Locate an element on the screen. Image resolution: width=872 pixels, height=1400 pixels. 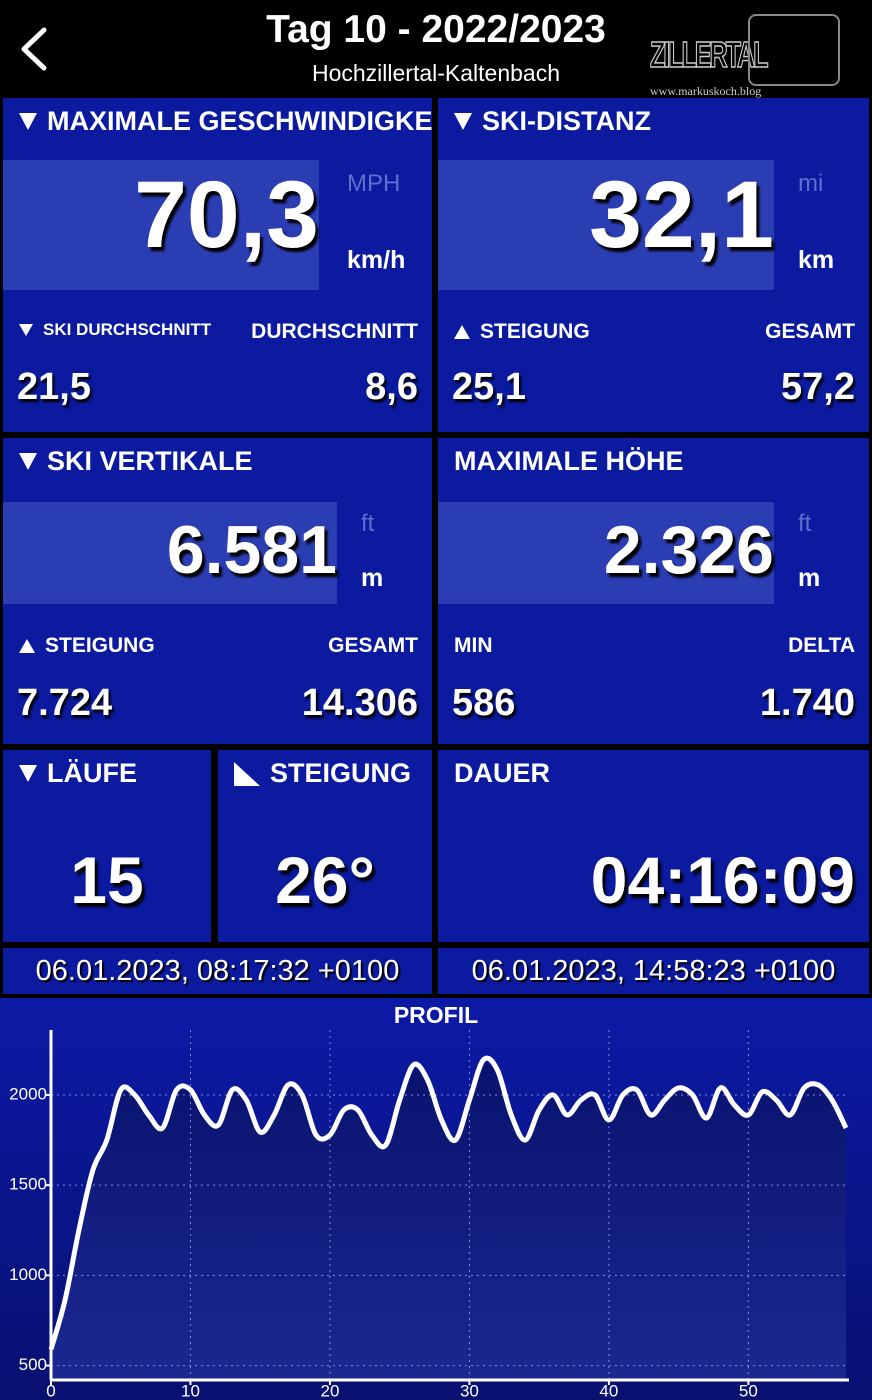
alt-unit: MPH is located at coordinates (374, 183).